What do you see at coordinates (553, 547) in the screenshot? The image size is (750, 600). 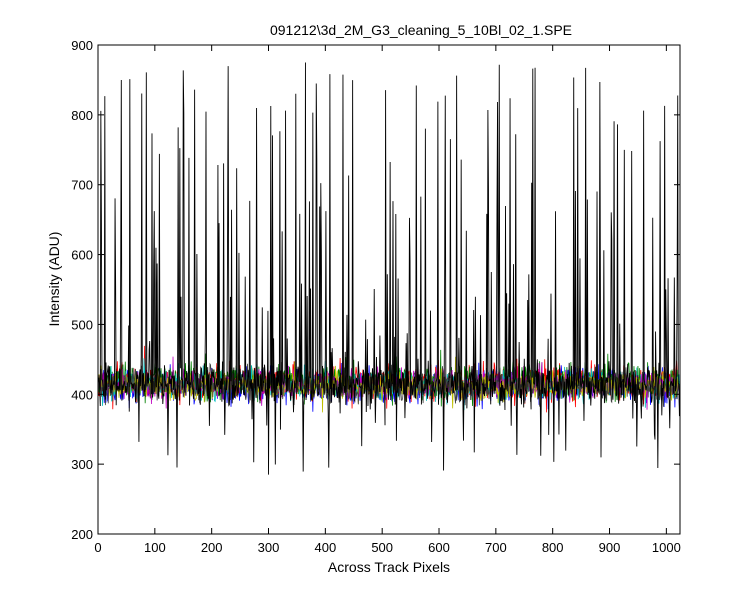 I see `x-tick-label: 800` at bounding box center [553, 547].